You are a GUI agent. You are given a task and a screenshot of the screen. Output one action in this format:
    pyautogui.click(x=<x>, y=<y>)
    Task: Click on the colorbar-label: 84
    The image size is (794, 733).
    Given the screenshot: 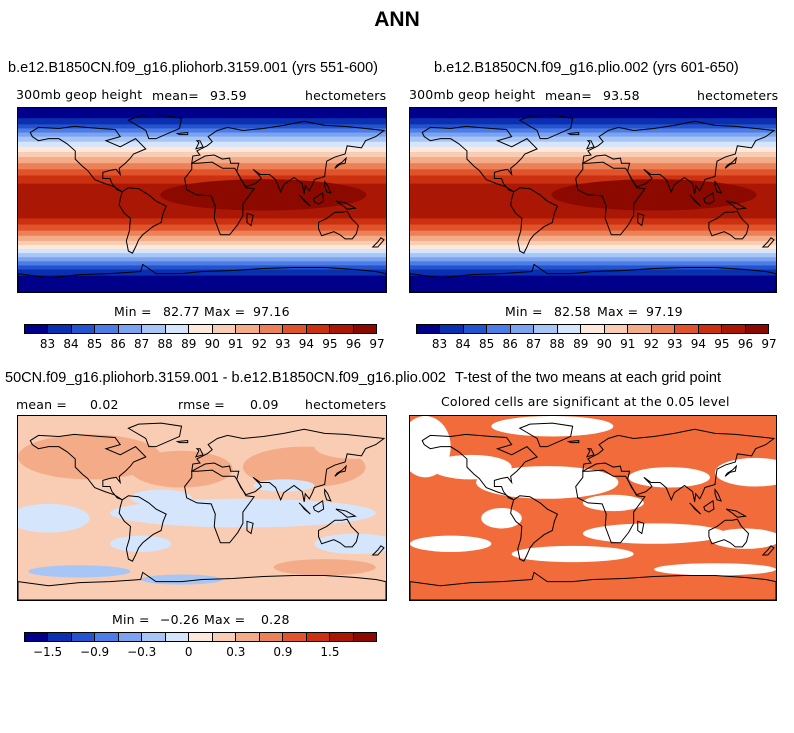 What is the action you would take?
    pyautogui.click(x=71, y=344)
    